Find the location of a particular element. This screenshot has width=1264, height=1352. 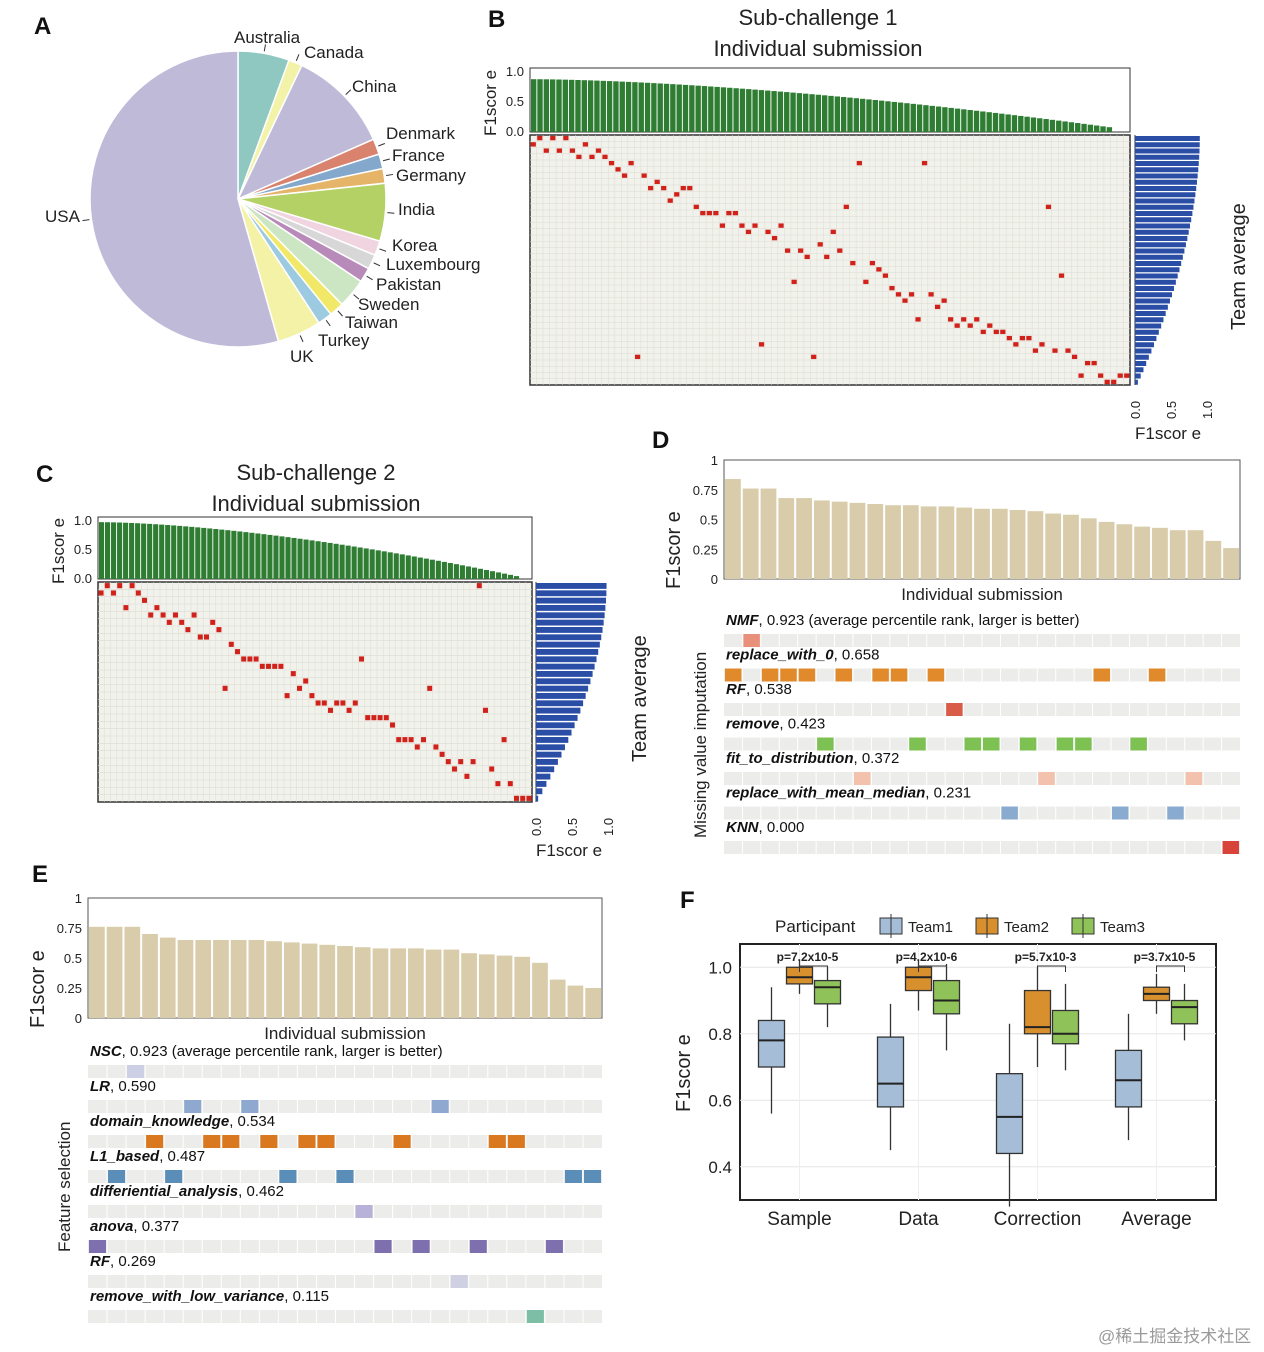

y-tick-label: 0.5 is located at coordinates (515, 101).